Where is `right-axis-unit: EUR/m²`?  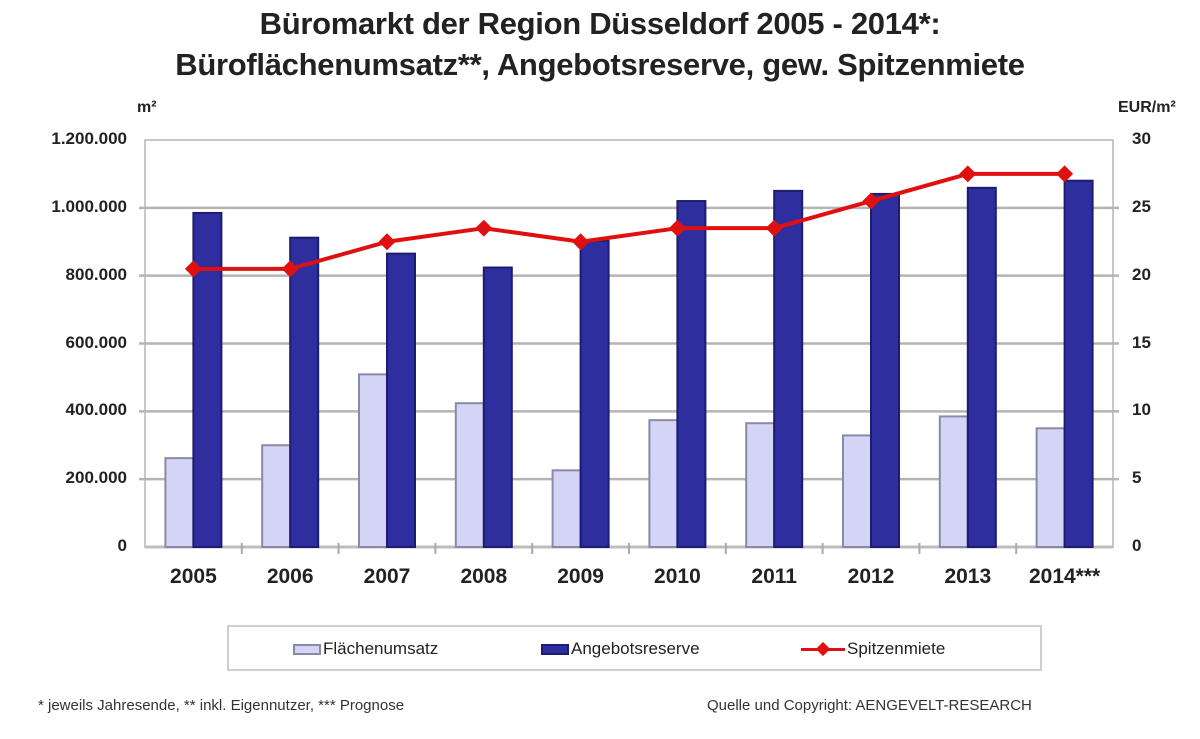
right-axis-unit: EUR/m² is located at coordinates (1147, 107).